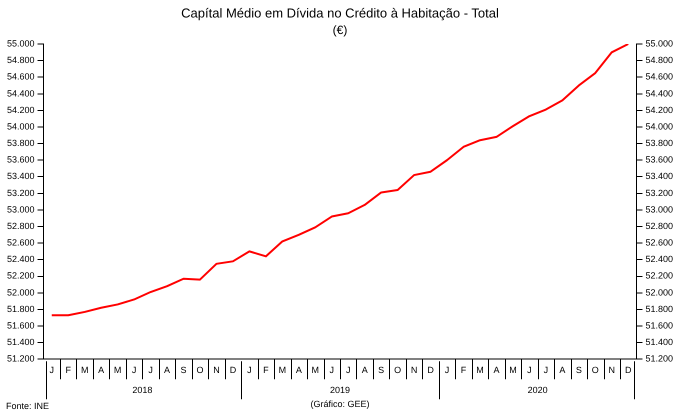  What do you see at coordinates (20, 209) in the screenshot?
I see `y-tick-label: 53.000` at bounding box center [20, 209].